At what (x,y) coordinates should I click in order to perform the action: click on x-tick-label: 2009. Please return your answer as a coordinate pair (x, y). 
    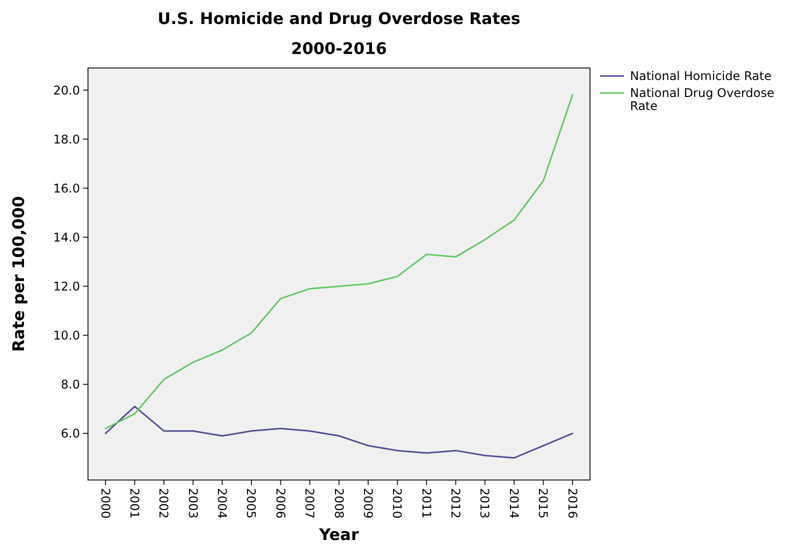
    Looking at the image, I should click on (367, 503).